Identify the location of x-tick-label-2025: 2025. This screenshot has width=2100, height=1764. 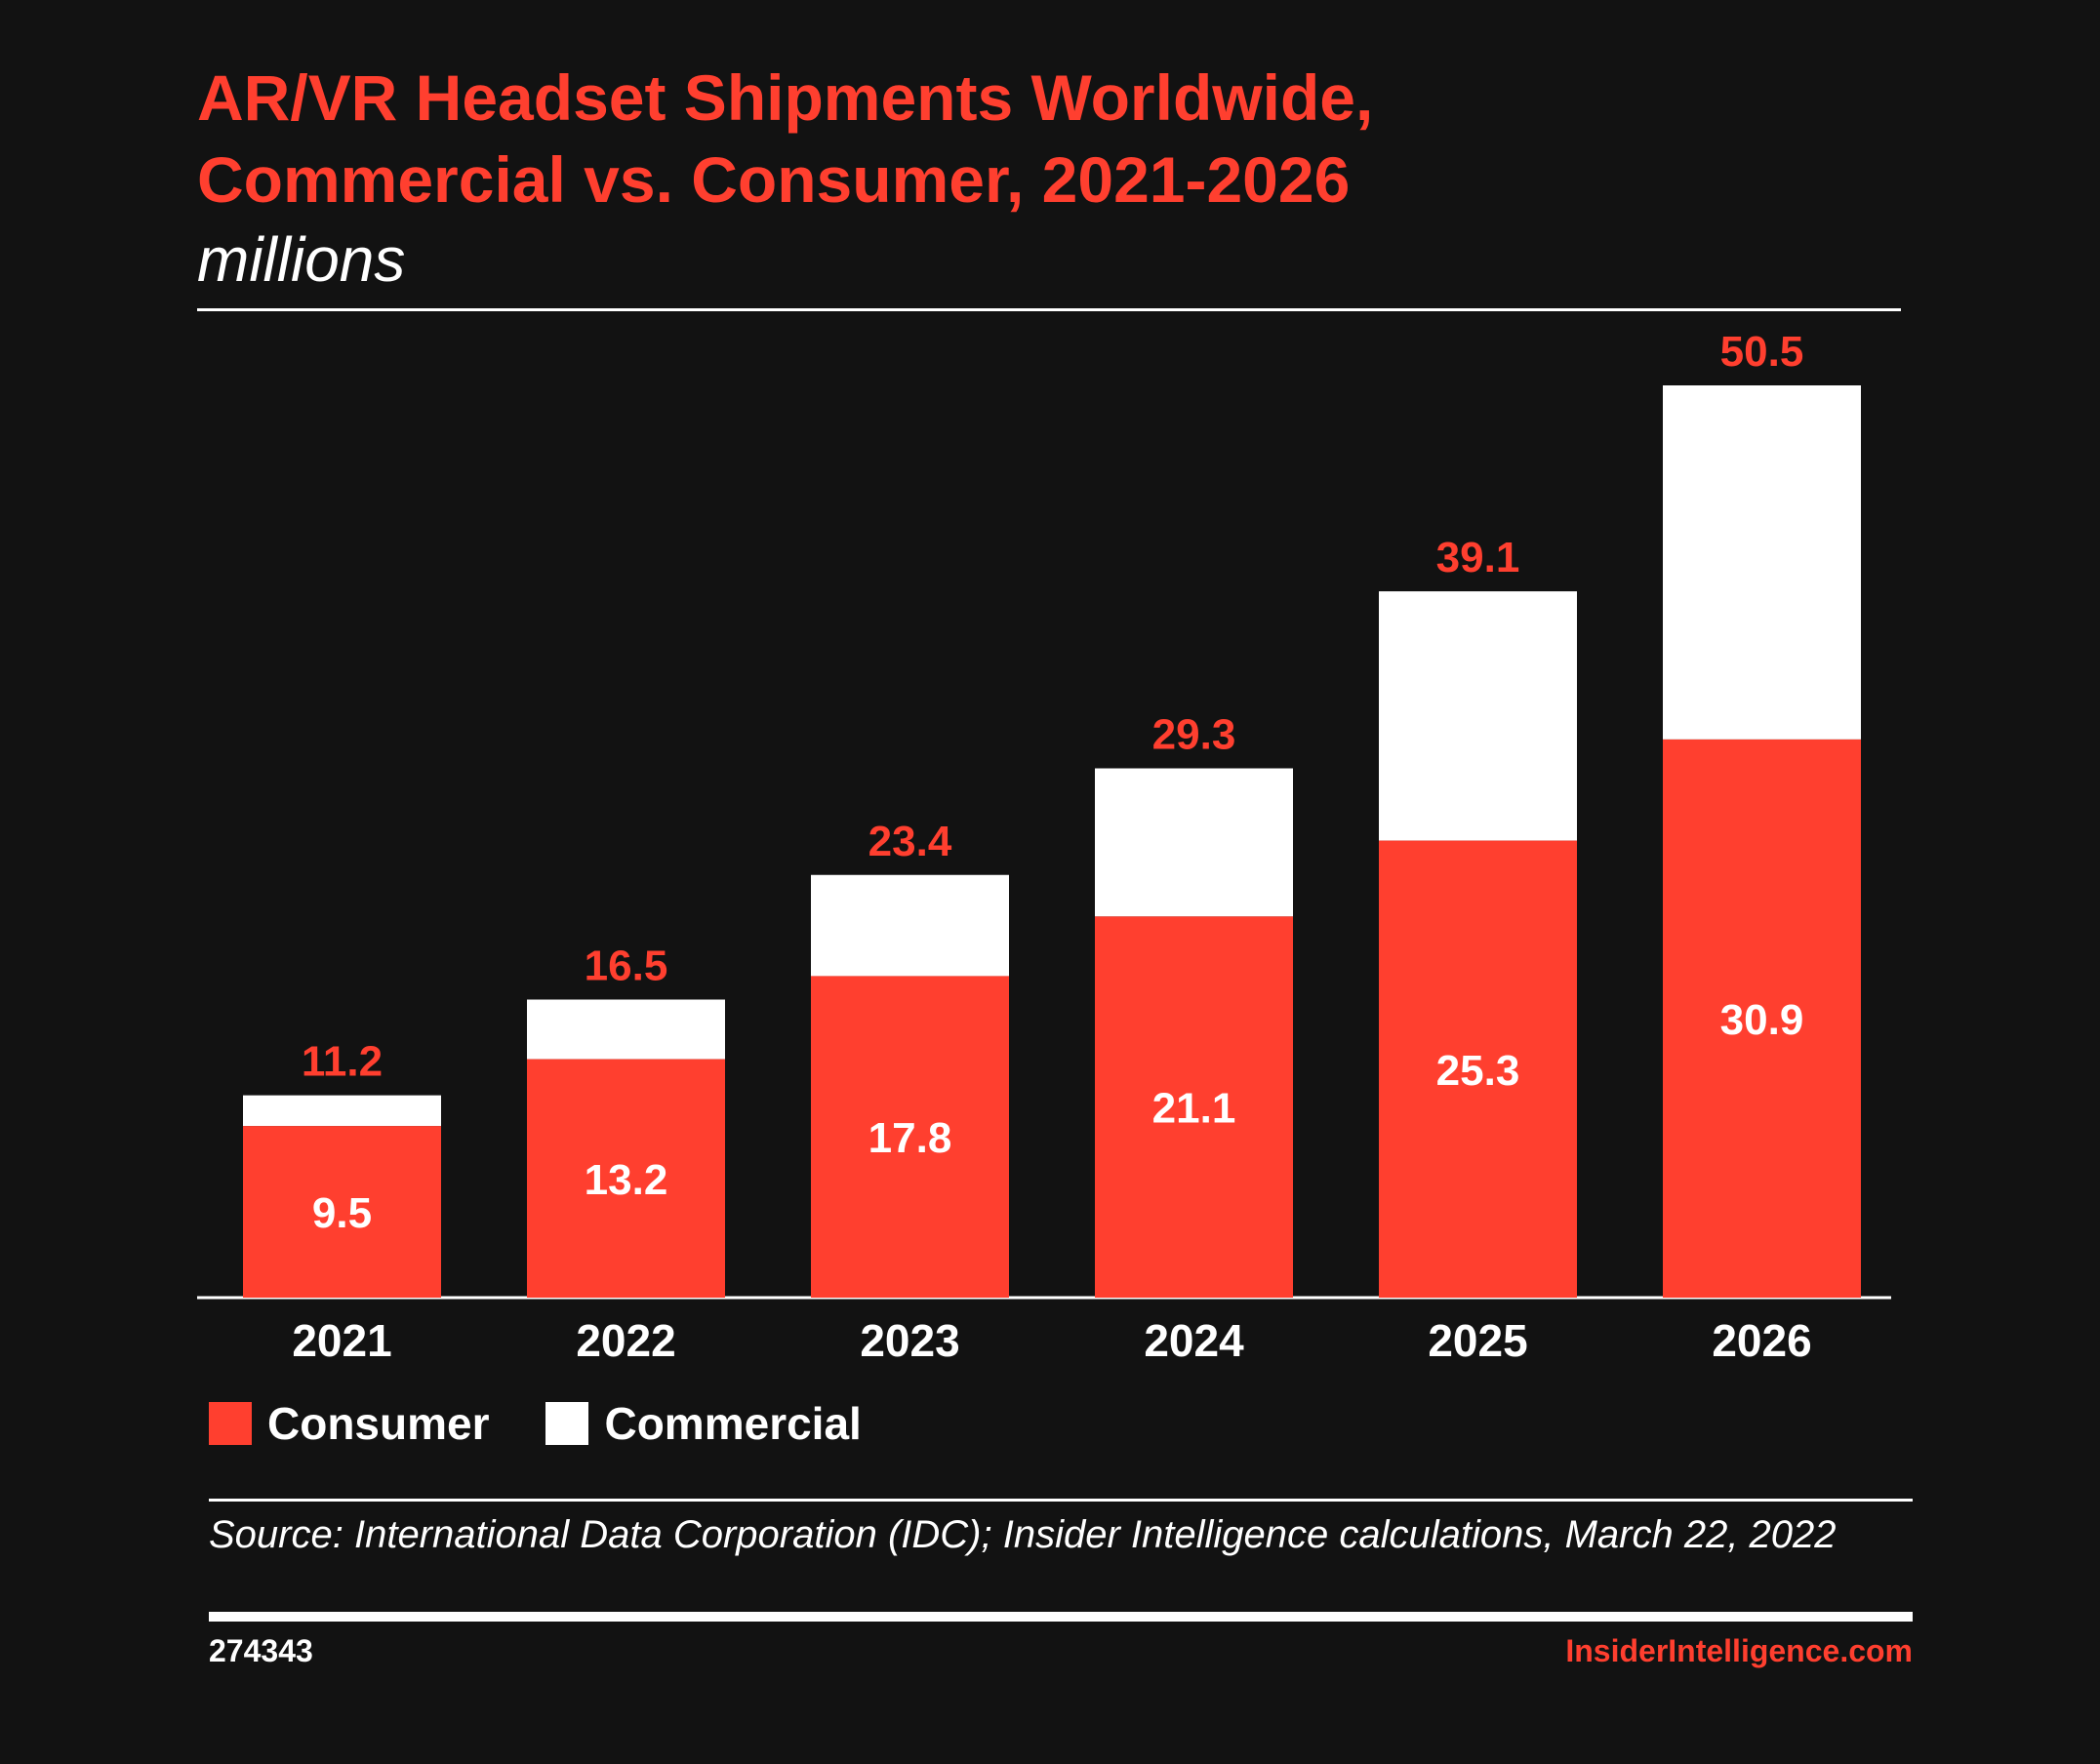
(1477, 1341).